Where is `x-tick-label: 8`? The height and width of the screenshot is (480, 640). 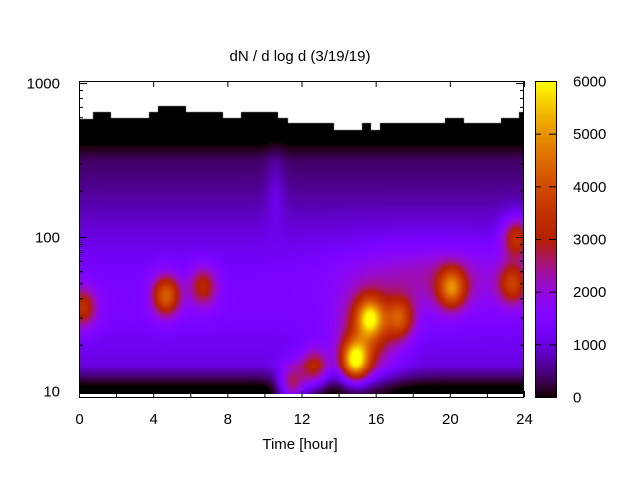 x-tick-label: 8 is located at coordinates (228, 419).